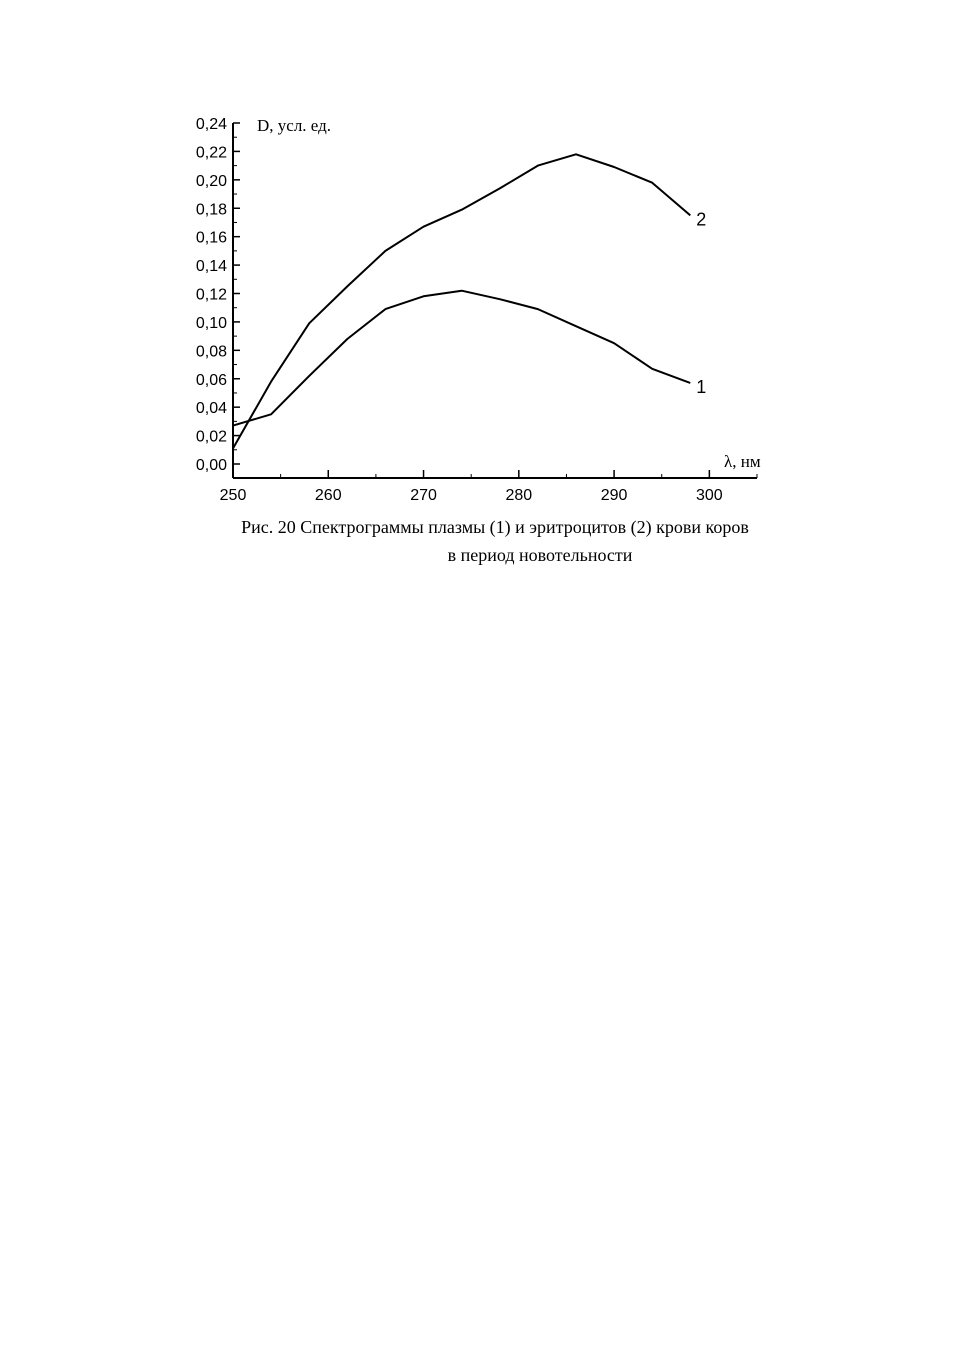 Image resolution: width=954 pixels, height=1350 pixels. Describe the element at coordinates (328, 495) in the screenshot. I see `x-tick-label: 260` at that location.